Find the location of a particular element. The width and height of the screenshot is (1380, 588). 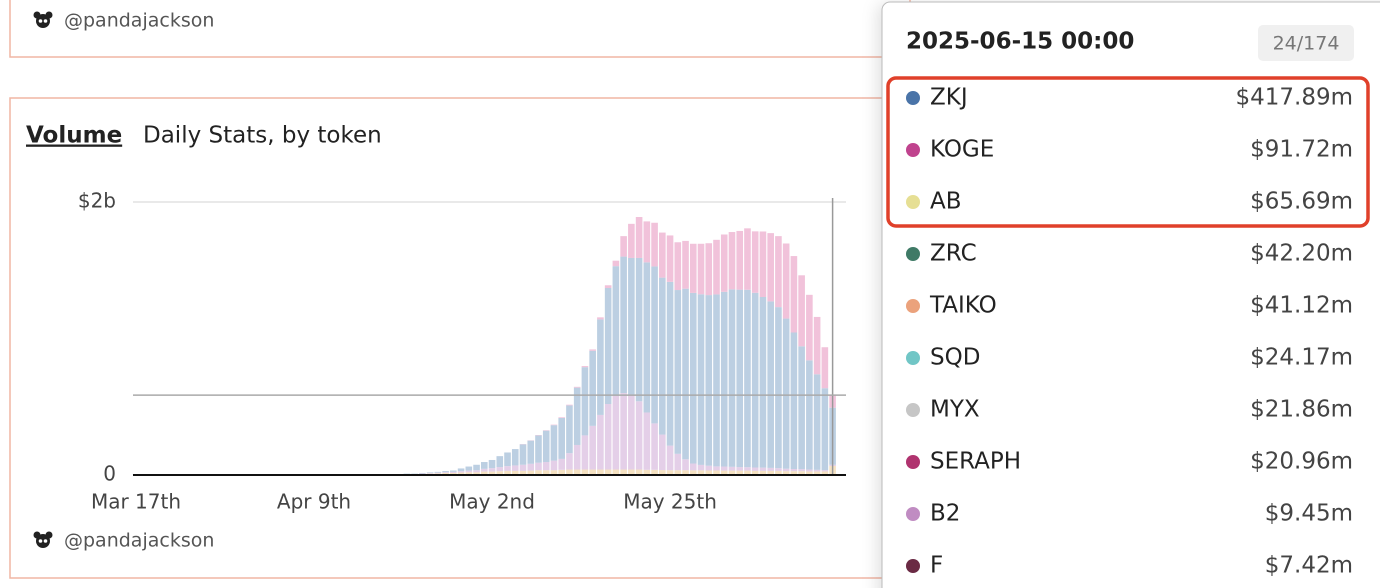

token-value: $91.72m is located at coordinates (1301, 150).